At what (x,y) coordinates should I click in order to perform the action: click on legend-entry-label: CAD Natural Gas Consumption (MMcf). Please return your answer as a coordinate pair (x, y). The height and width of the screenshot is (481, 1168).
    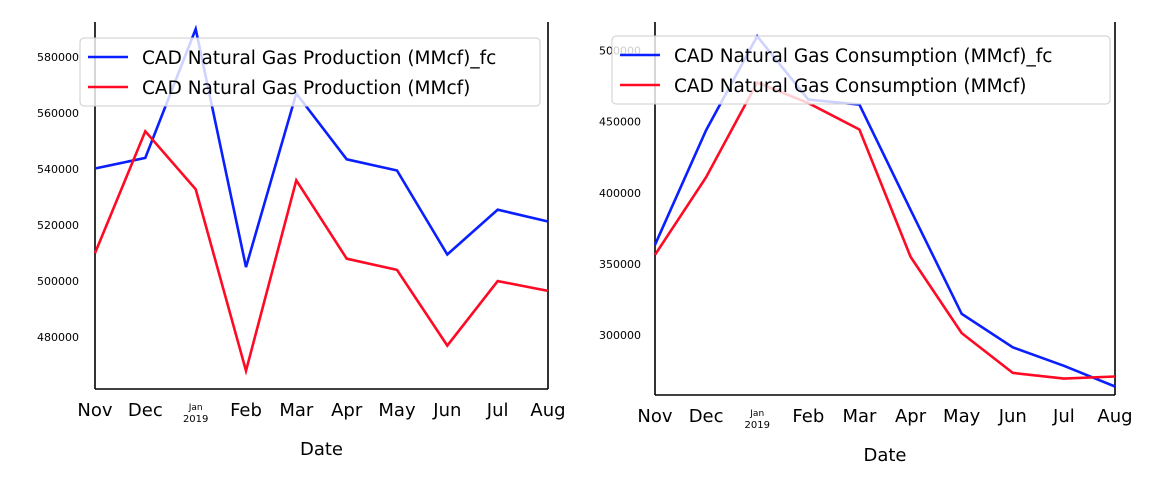
    Looking at the image, I should click on (850, 86).